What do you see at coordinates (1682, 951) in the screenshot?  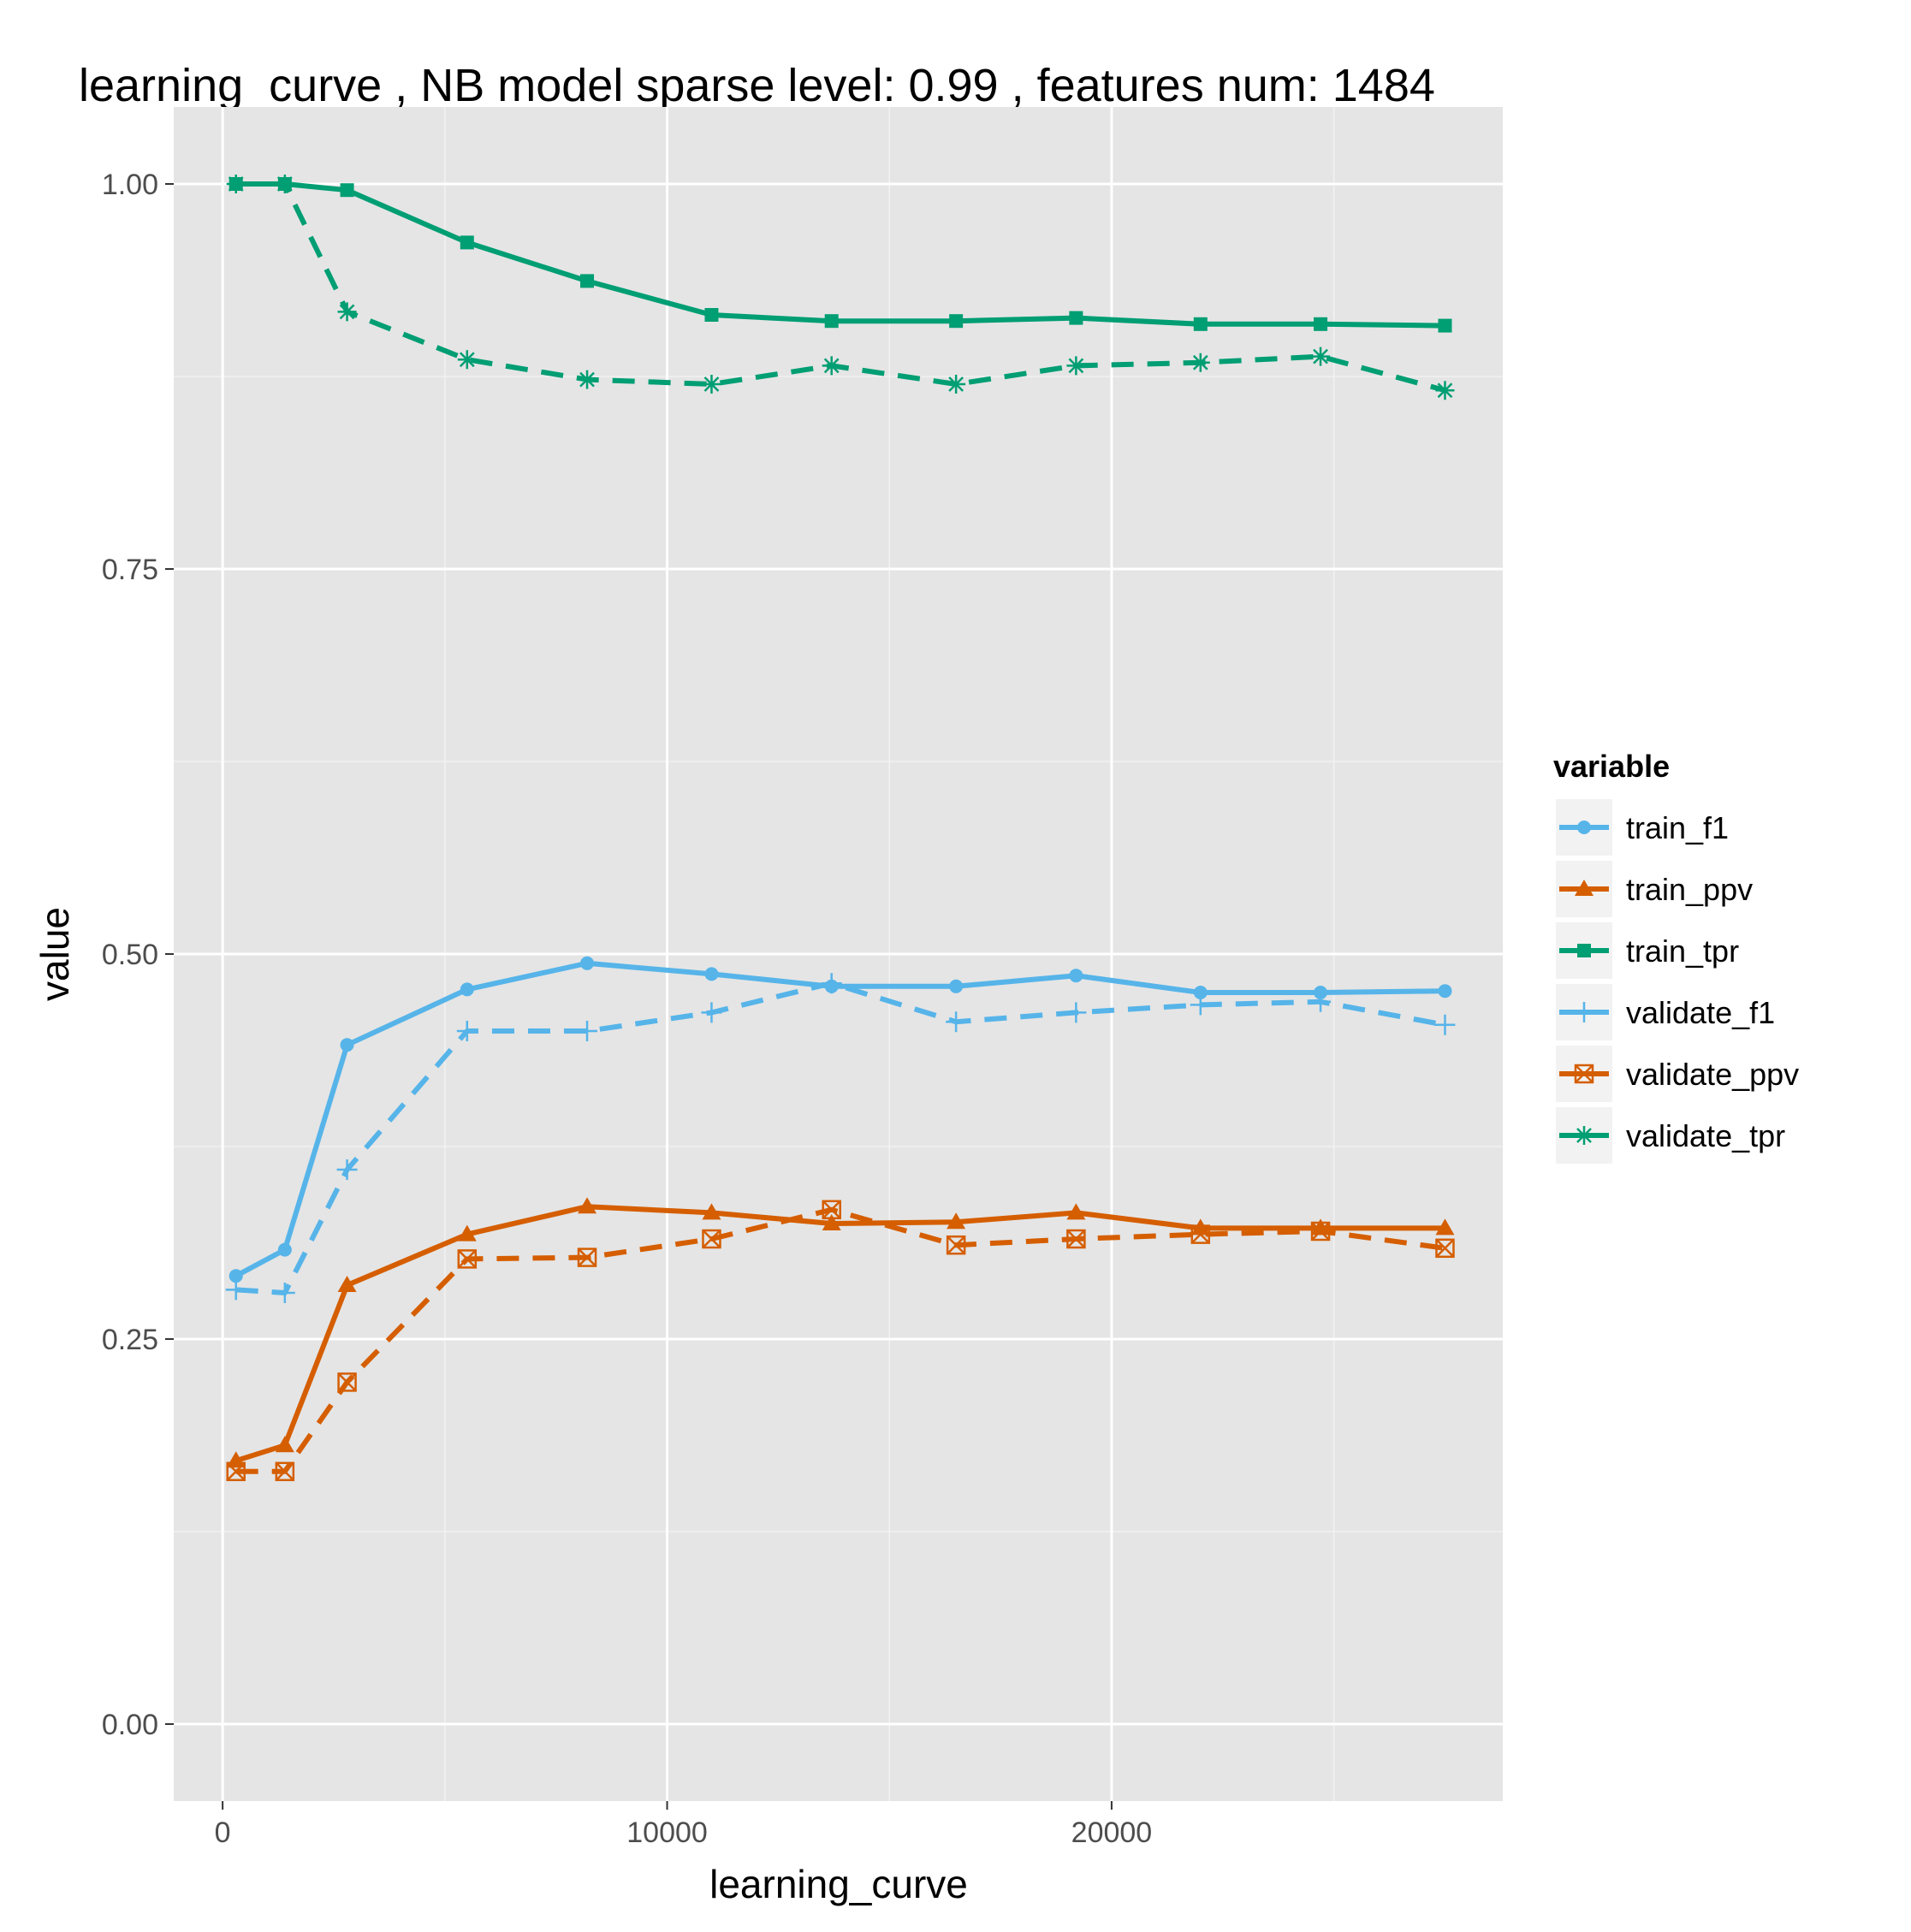 I see `legend-label: train_tpr` at bounding box center [1682, 951].